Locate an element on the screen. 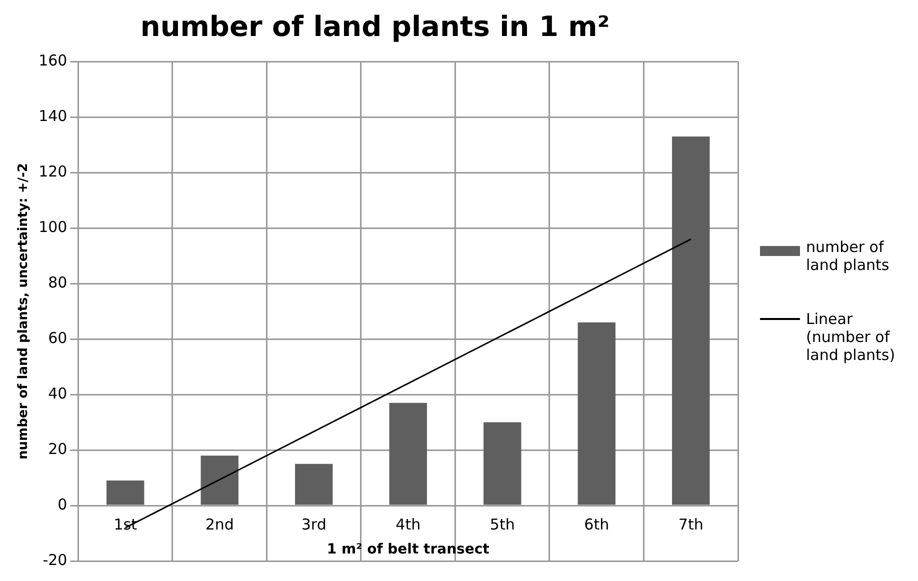 Image resolution: width=918 pixels, height=581 pixels. x-axis-title: 1 m² of belt transect is located at coordinates (408, 550).